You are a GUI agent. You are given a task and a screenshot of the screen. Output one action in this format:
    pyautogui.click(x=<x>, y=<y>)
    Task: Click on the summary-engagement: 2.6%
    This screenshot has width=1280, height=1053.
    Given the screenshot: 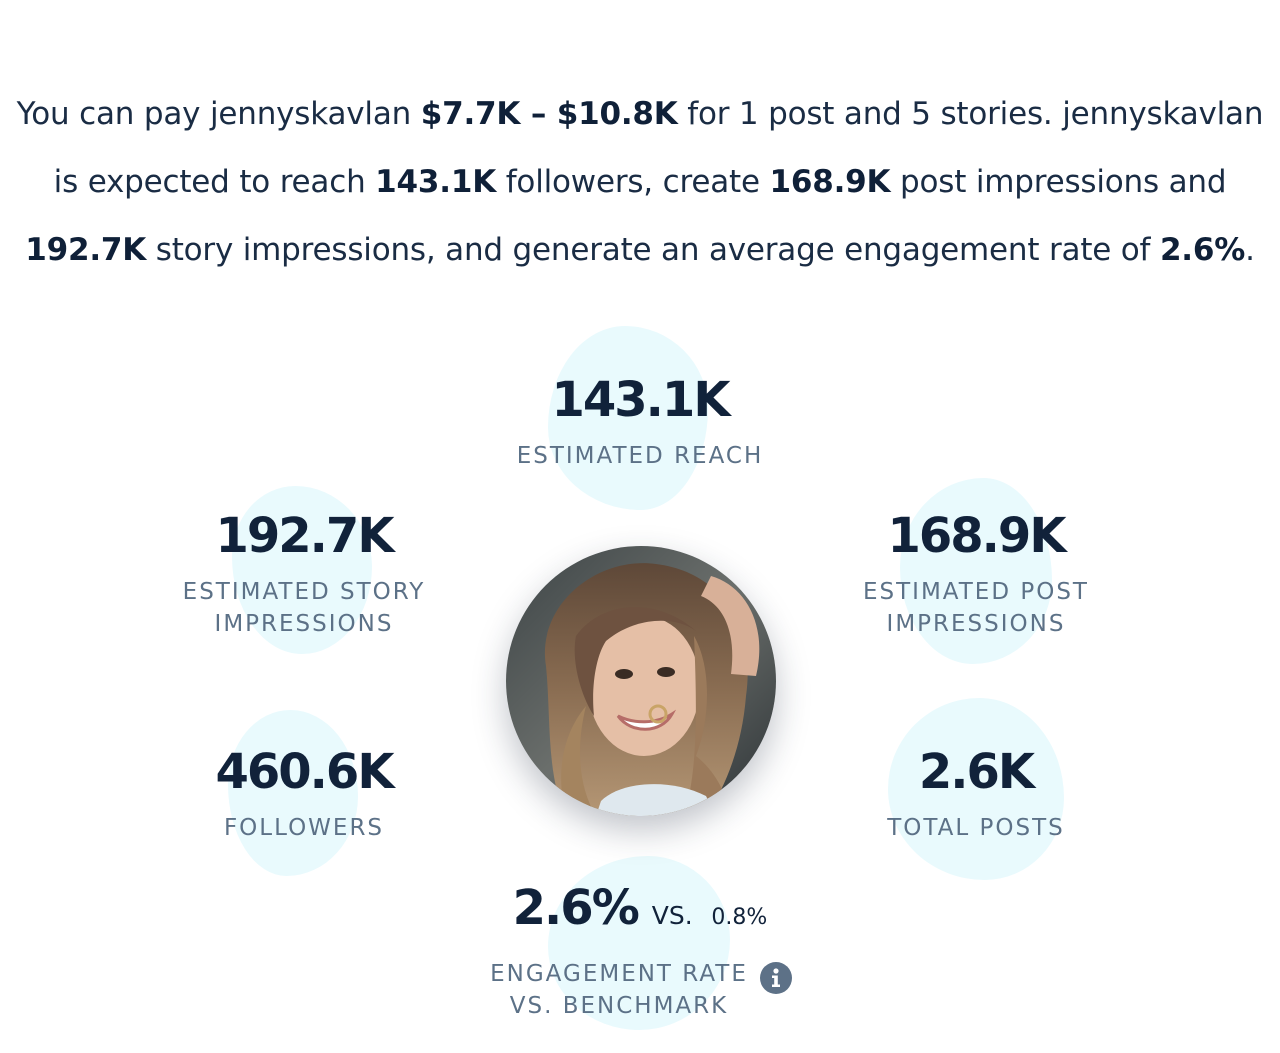 What is the action you would take?
    pyautogui.click(x=1202, y=250)
    